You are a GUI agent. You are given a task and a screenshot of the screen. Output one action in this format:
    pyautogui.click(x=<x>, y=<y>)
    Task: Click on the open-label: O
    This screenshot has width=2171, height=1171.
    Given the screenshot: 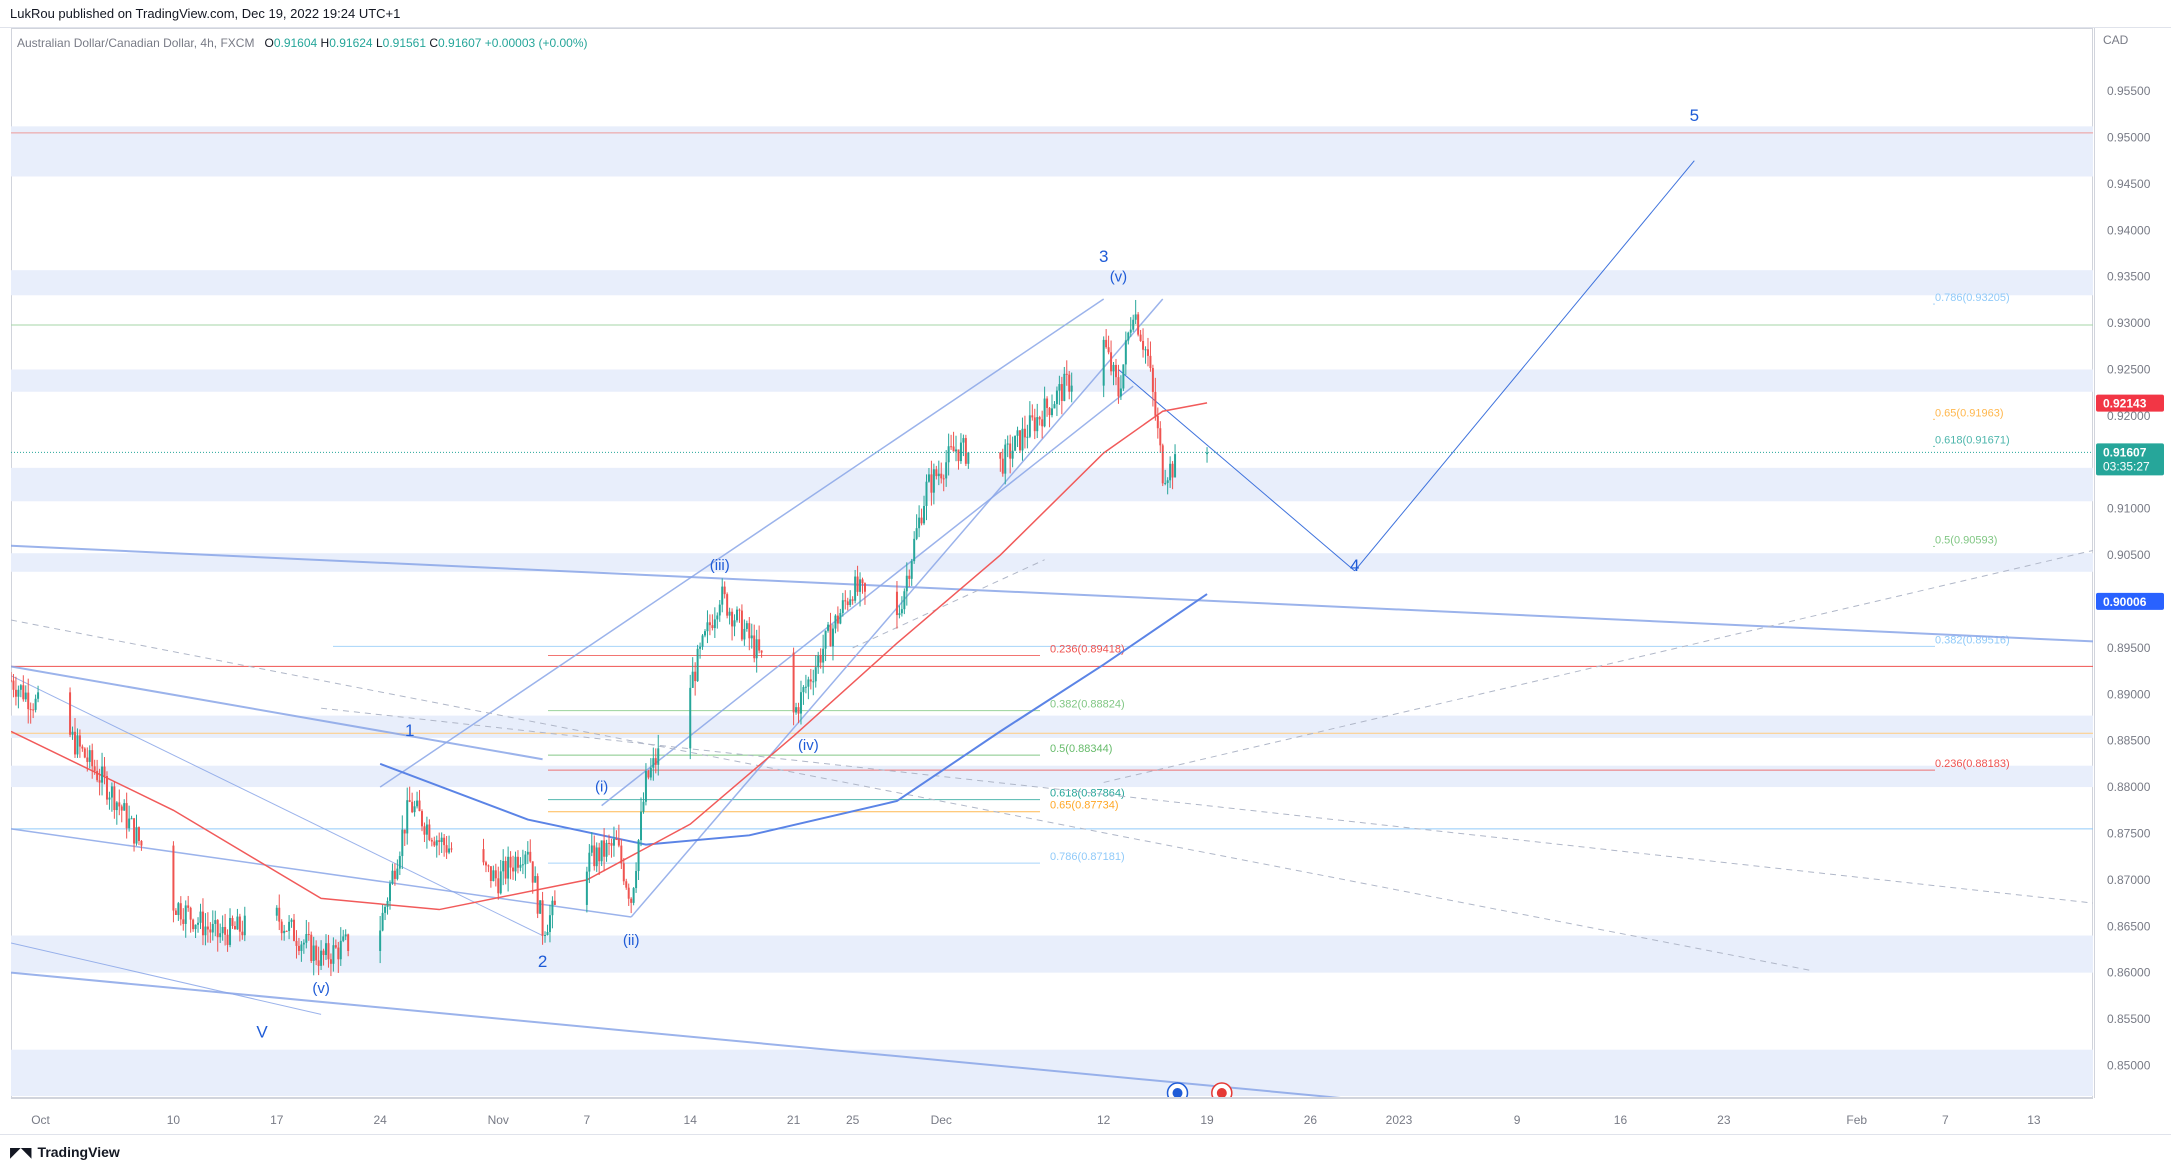 What is the action you would take?
    pyautogui.click(x=269, y=43)
    